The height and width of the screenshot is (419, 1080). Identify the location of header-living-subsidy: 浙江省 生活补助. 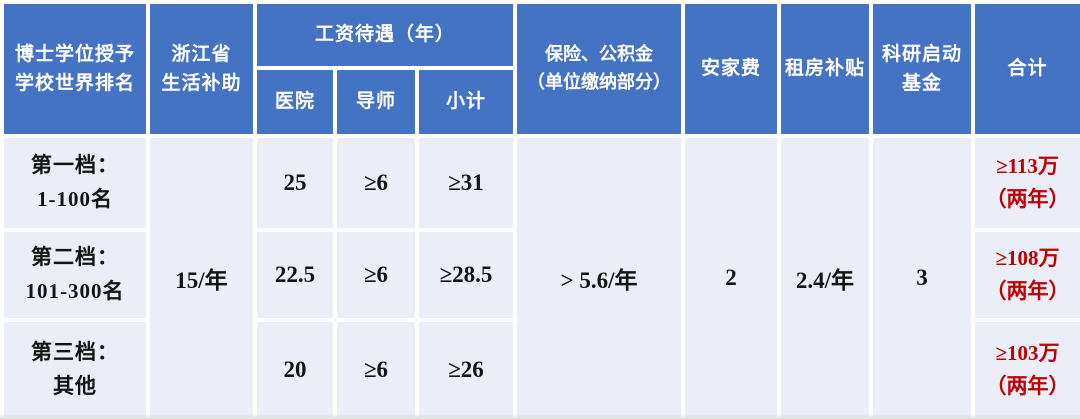
(201, 69).